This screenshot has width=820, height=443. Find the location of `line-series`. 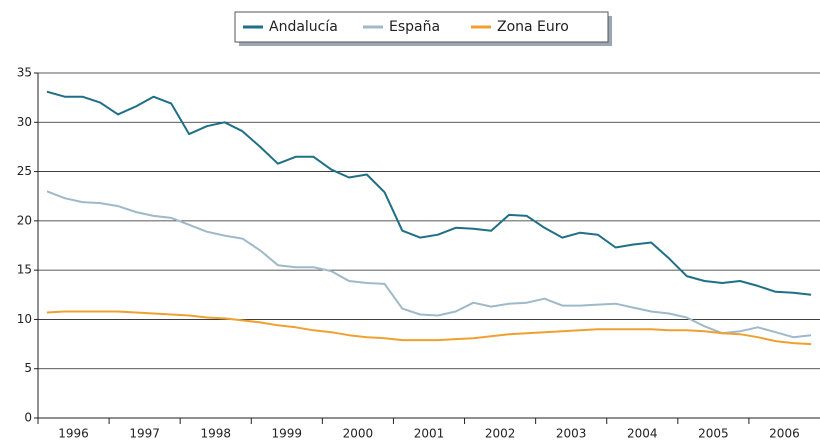

line-series is located at coordinates (429, 328).